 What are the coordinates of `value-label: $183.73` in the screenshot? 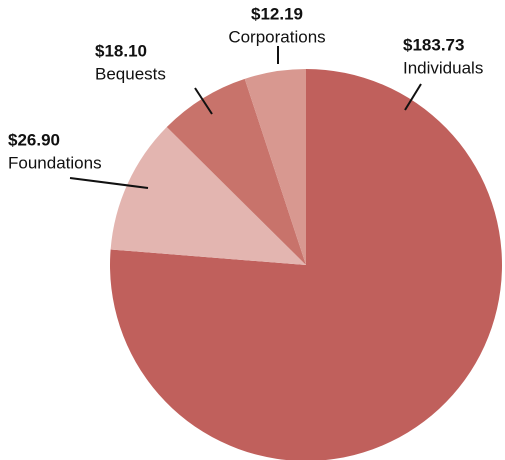 It's located at (433, 44).